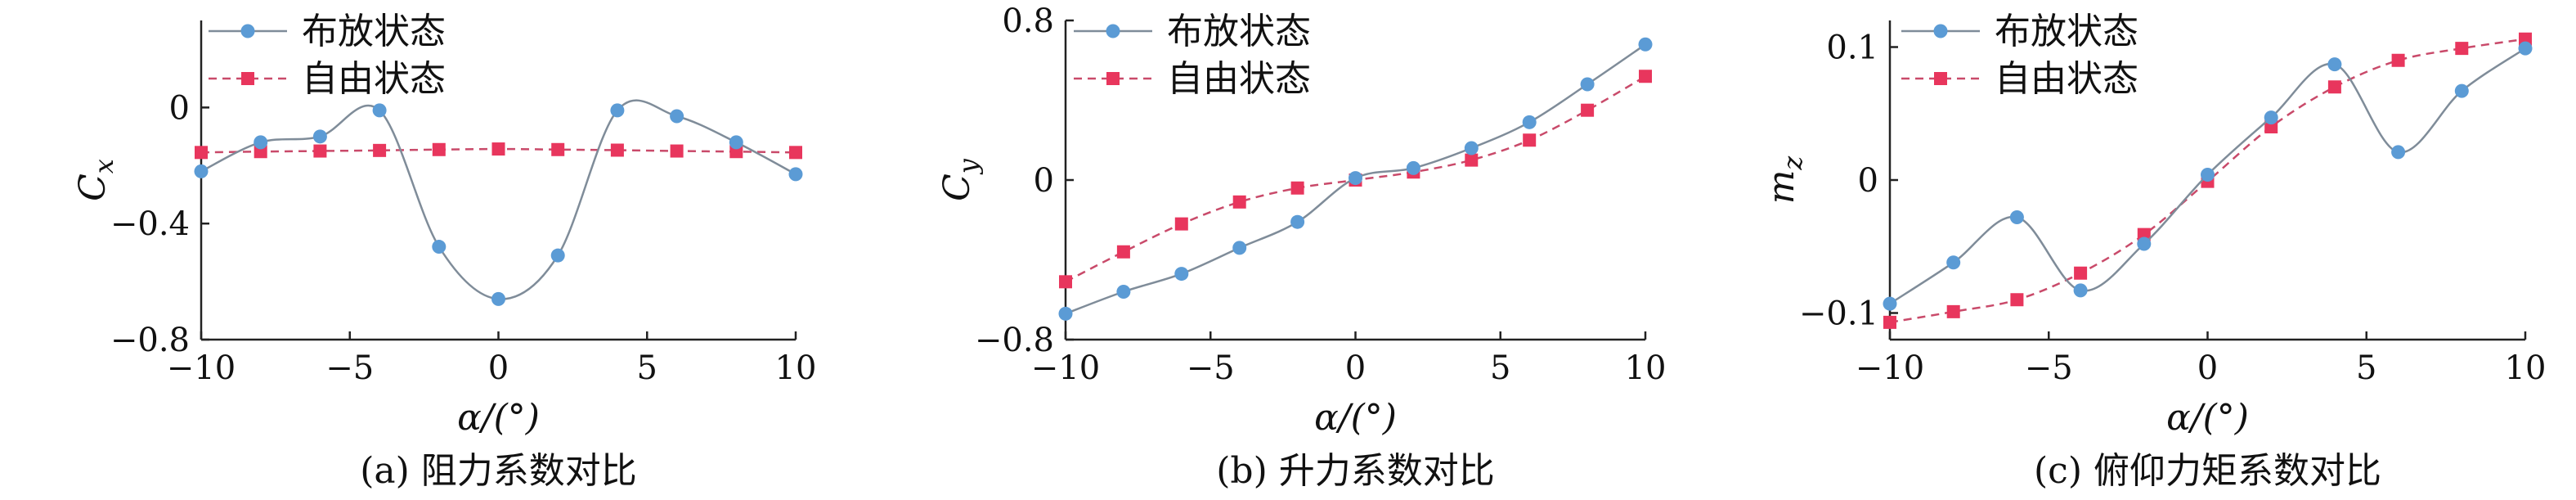 The width and height of the screenshot is (2576, 500). What do you see at coordinates (960, 179) in the screenshot?
I see `y-axis-label: Cy` at bounding box center [960, 179].